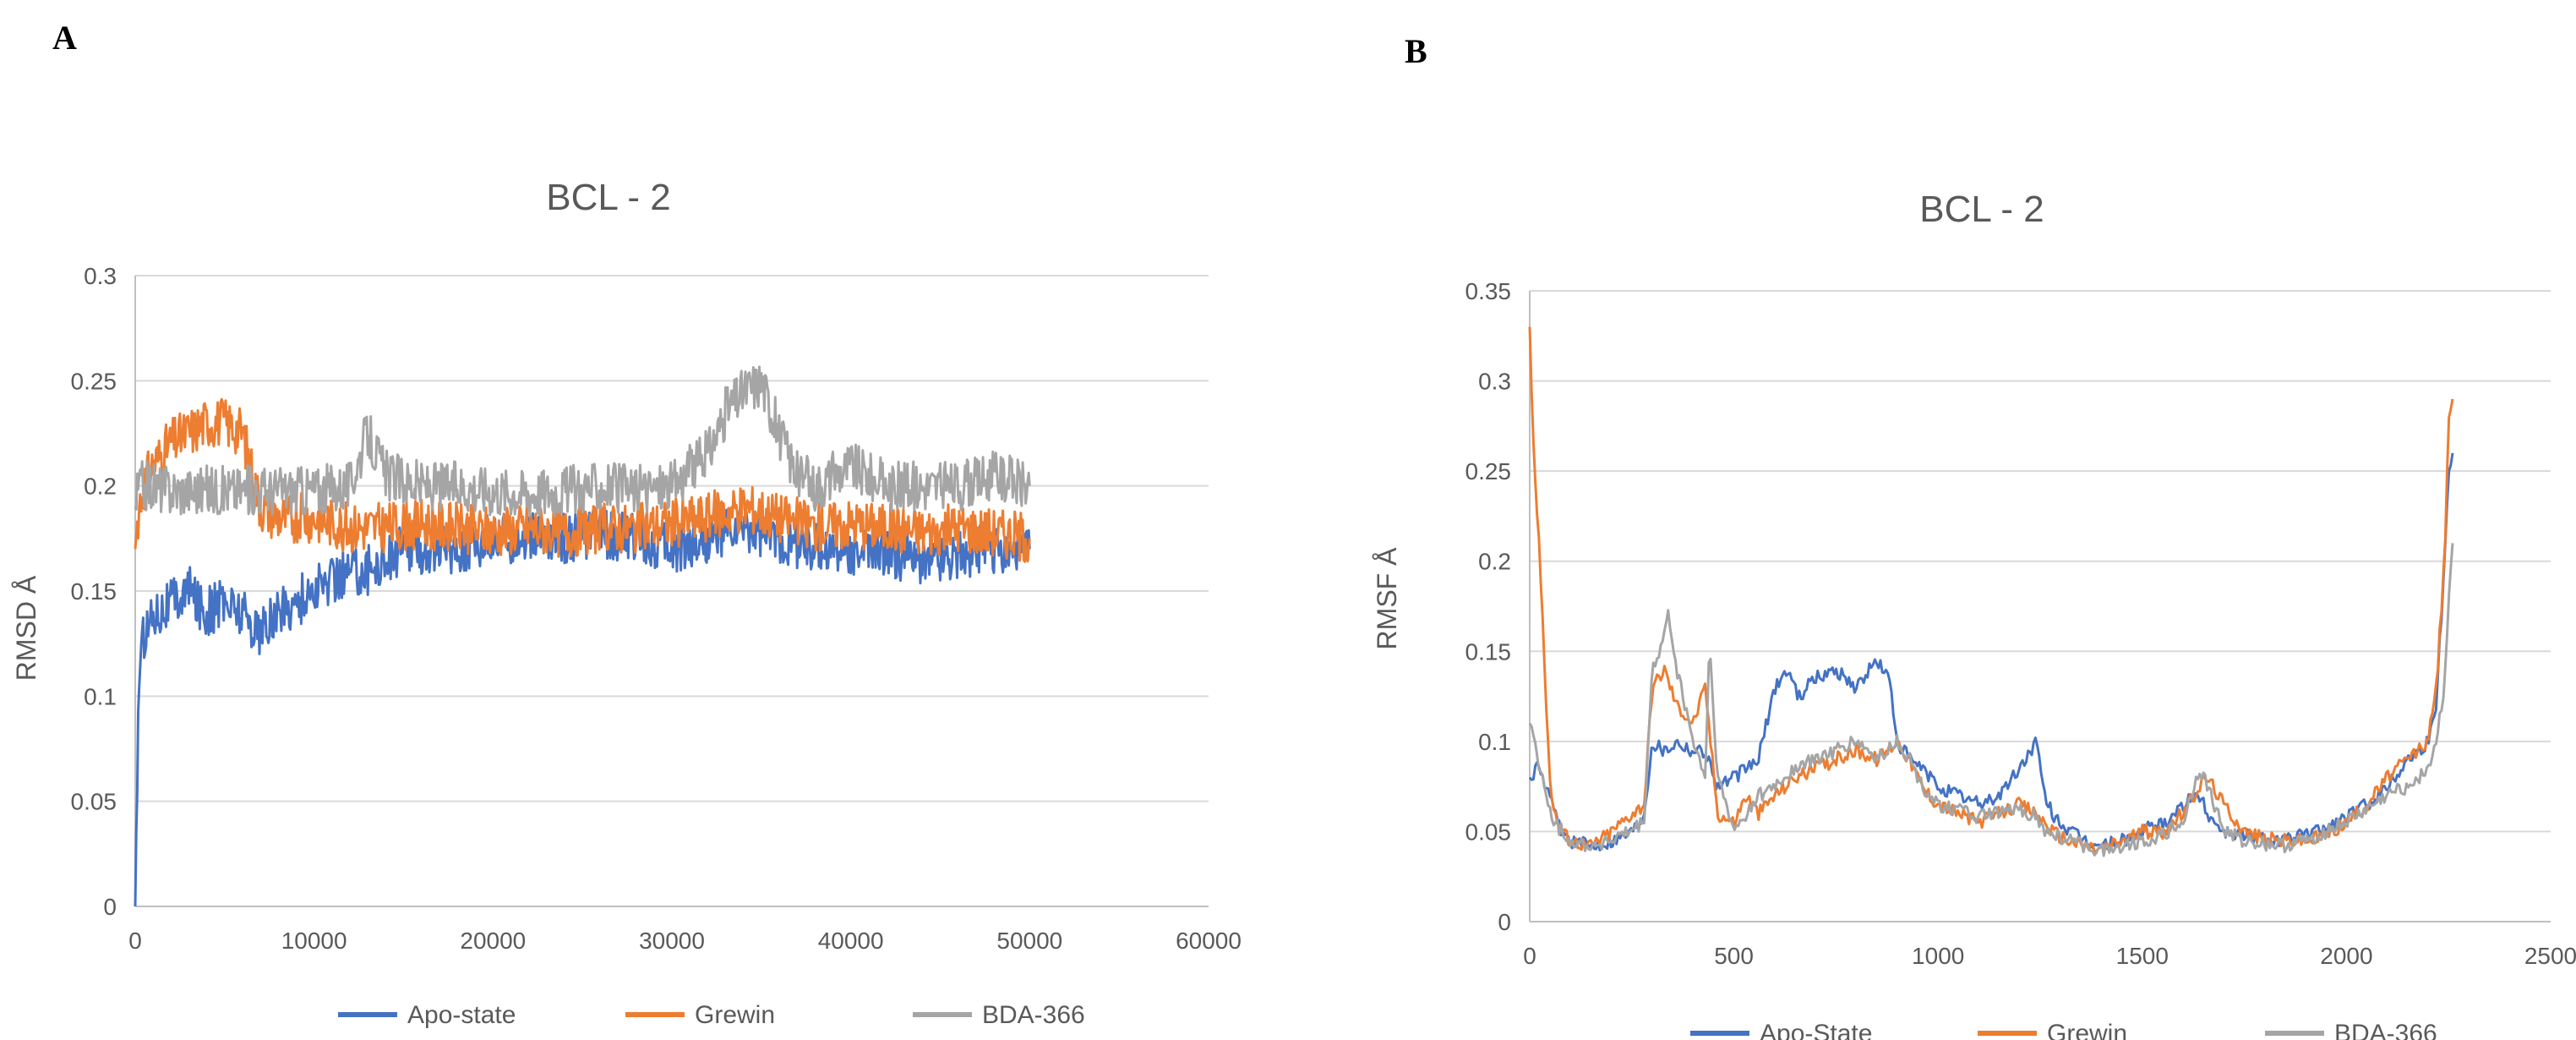 The height and width of the screenshot is (1040, 2576). Describe the element at coordinates (64, 38) in the screenshot. I see `panel-label: A` at that location.